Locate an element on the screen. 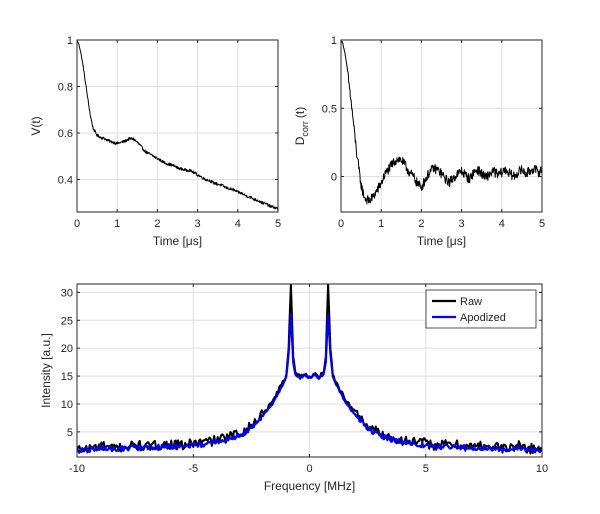 This screenshot has width=600, height=514. y-axis-label: V(t) is located at coordinates (36, 125).